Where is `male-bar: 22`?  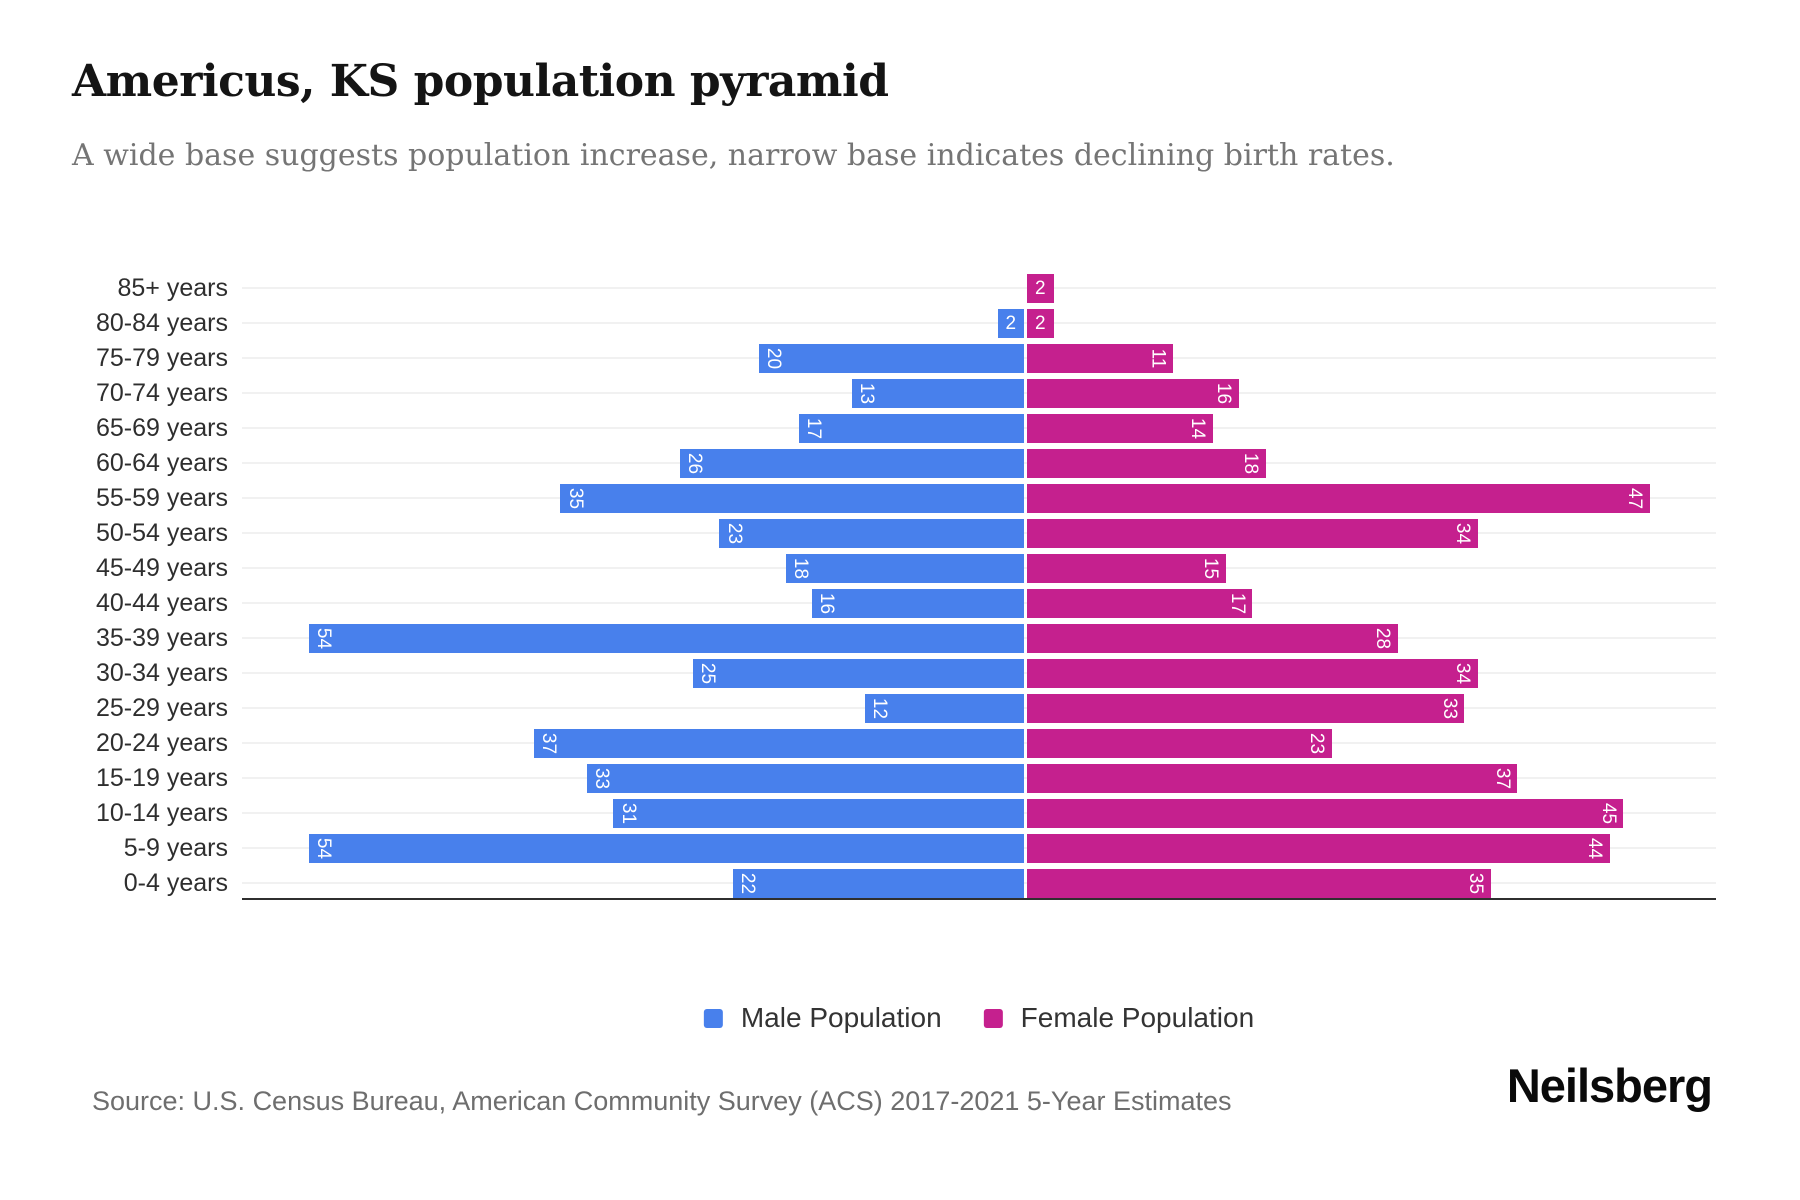
male-bar: 22 is located at coordinates (878, 883).